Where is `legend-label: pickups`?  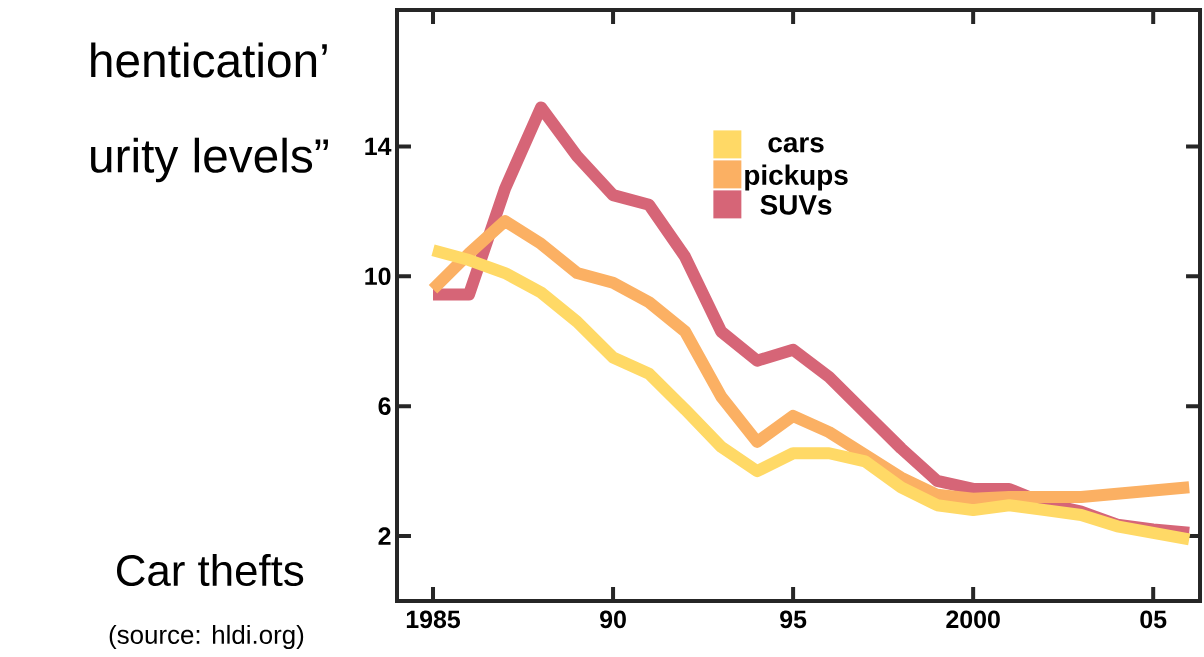 legend-label: pickups is located at coordinates (796, 177).